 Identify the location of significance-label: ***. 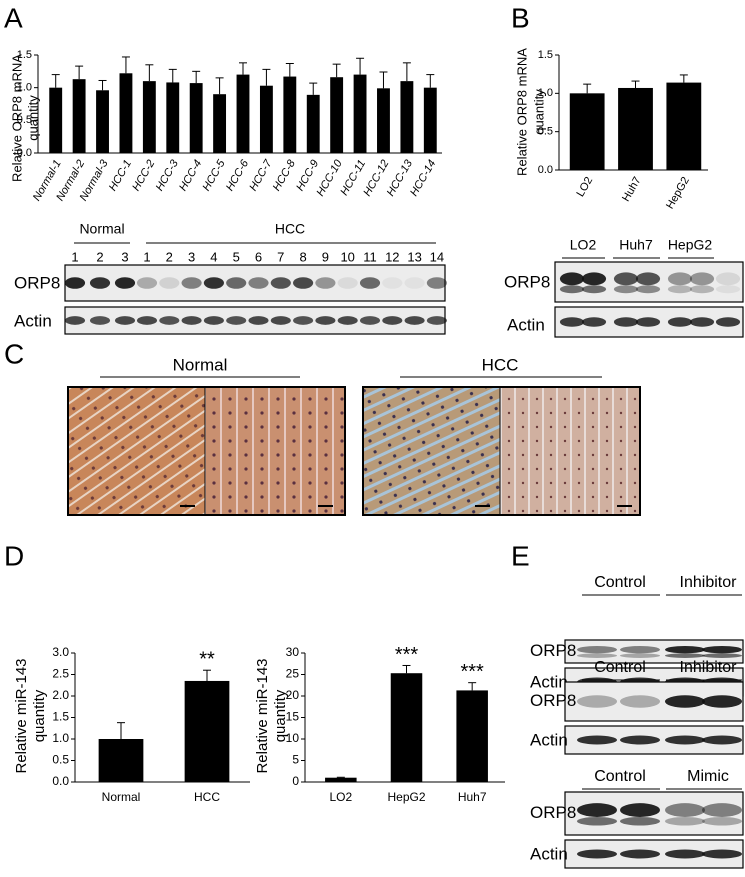
(472, 672).